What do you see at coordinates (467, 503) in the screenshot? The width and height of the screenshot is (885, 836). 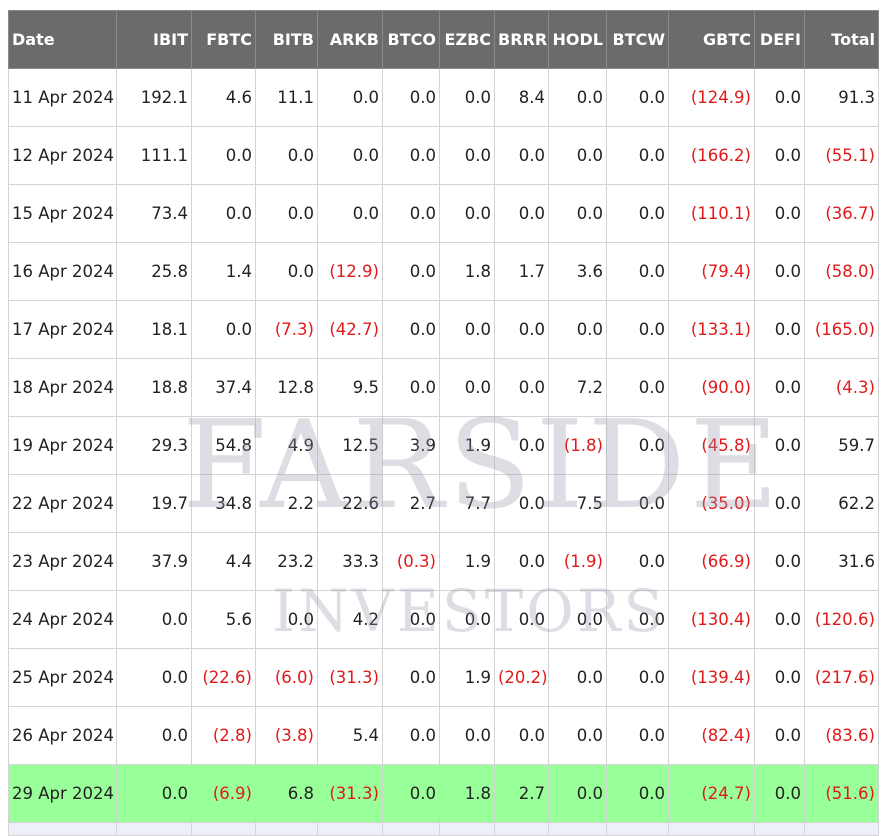 I see `value-cell-ezbc: 7.7` at bounding box center [467, 503].